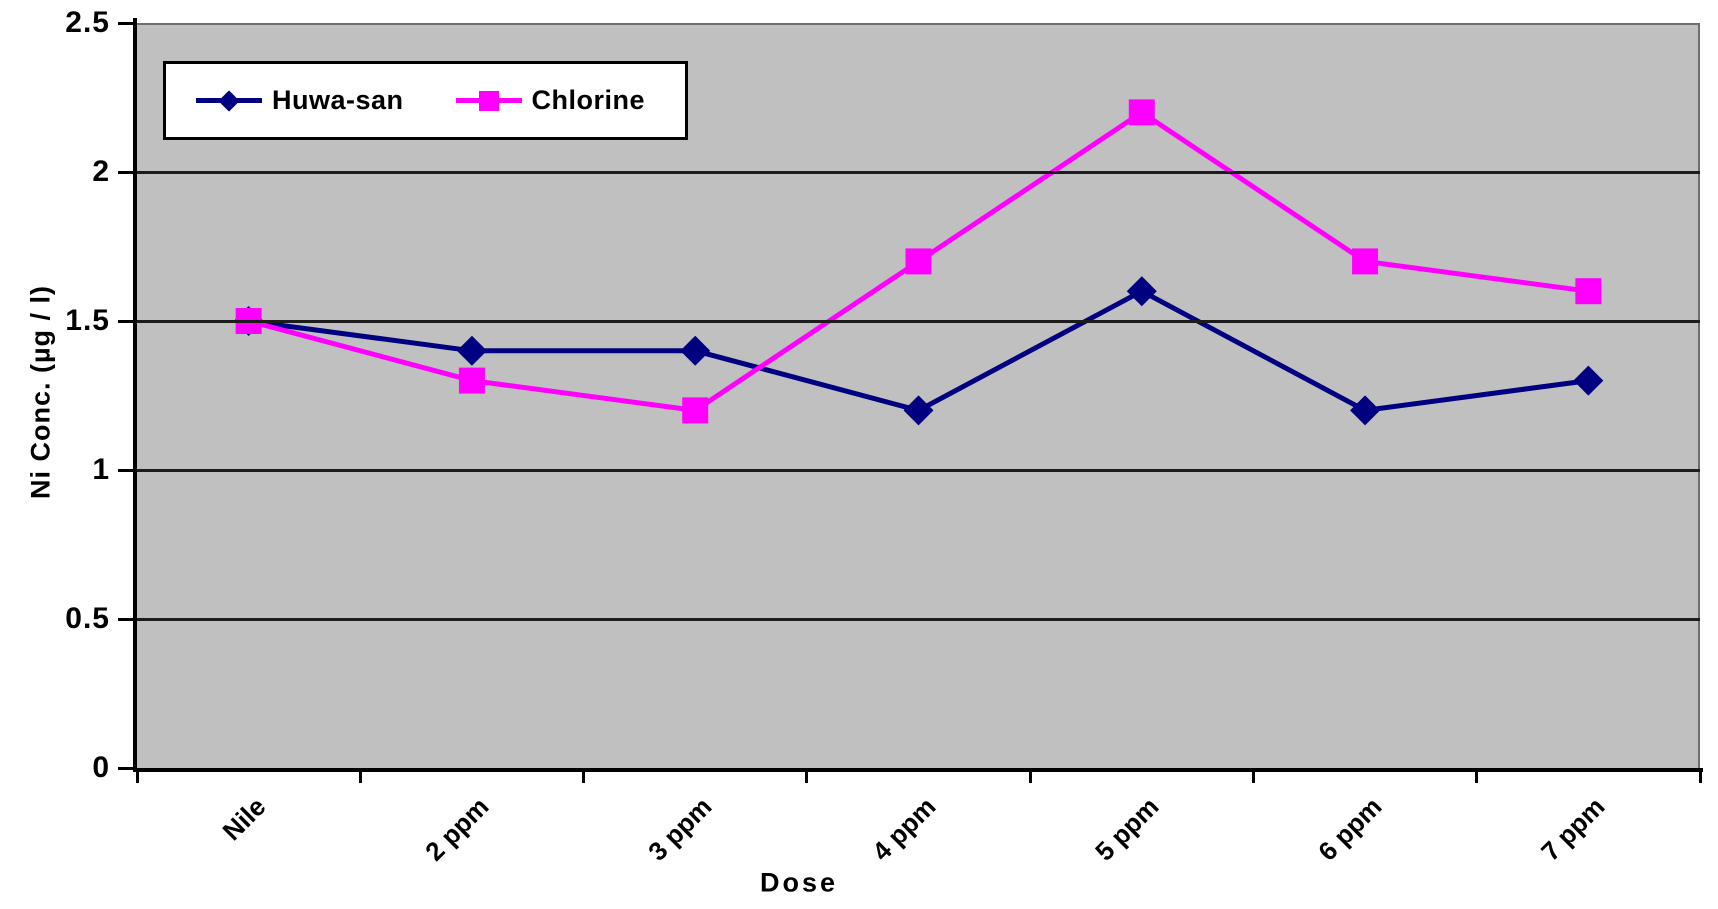 The height and width of the screenshot is (909, 1718). What do you see at coordinates (135, 395) in the screenshot?
I see `y-axis-line` at bounding box center [135, 395].